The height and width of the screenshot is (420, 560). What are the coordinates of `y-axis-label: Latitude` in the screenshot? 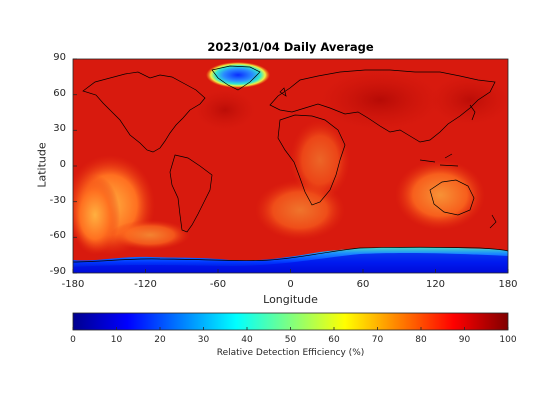 It's located at (42, 165).